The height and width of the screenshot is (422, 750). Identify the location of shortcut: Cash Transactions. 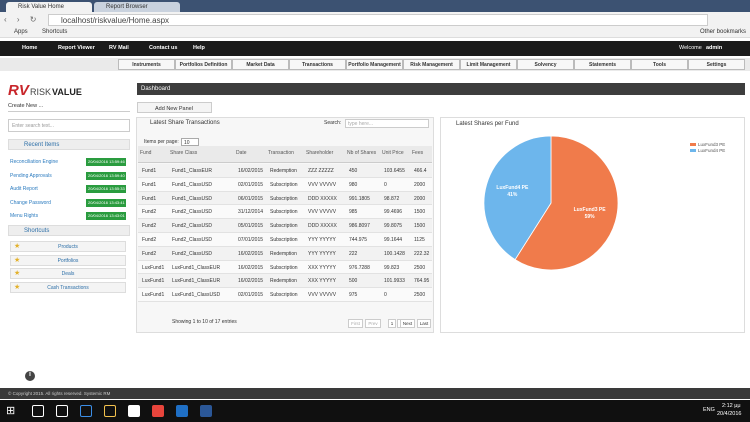
(68, 287).